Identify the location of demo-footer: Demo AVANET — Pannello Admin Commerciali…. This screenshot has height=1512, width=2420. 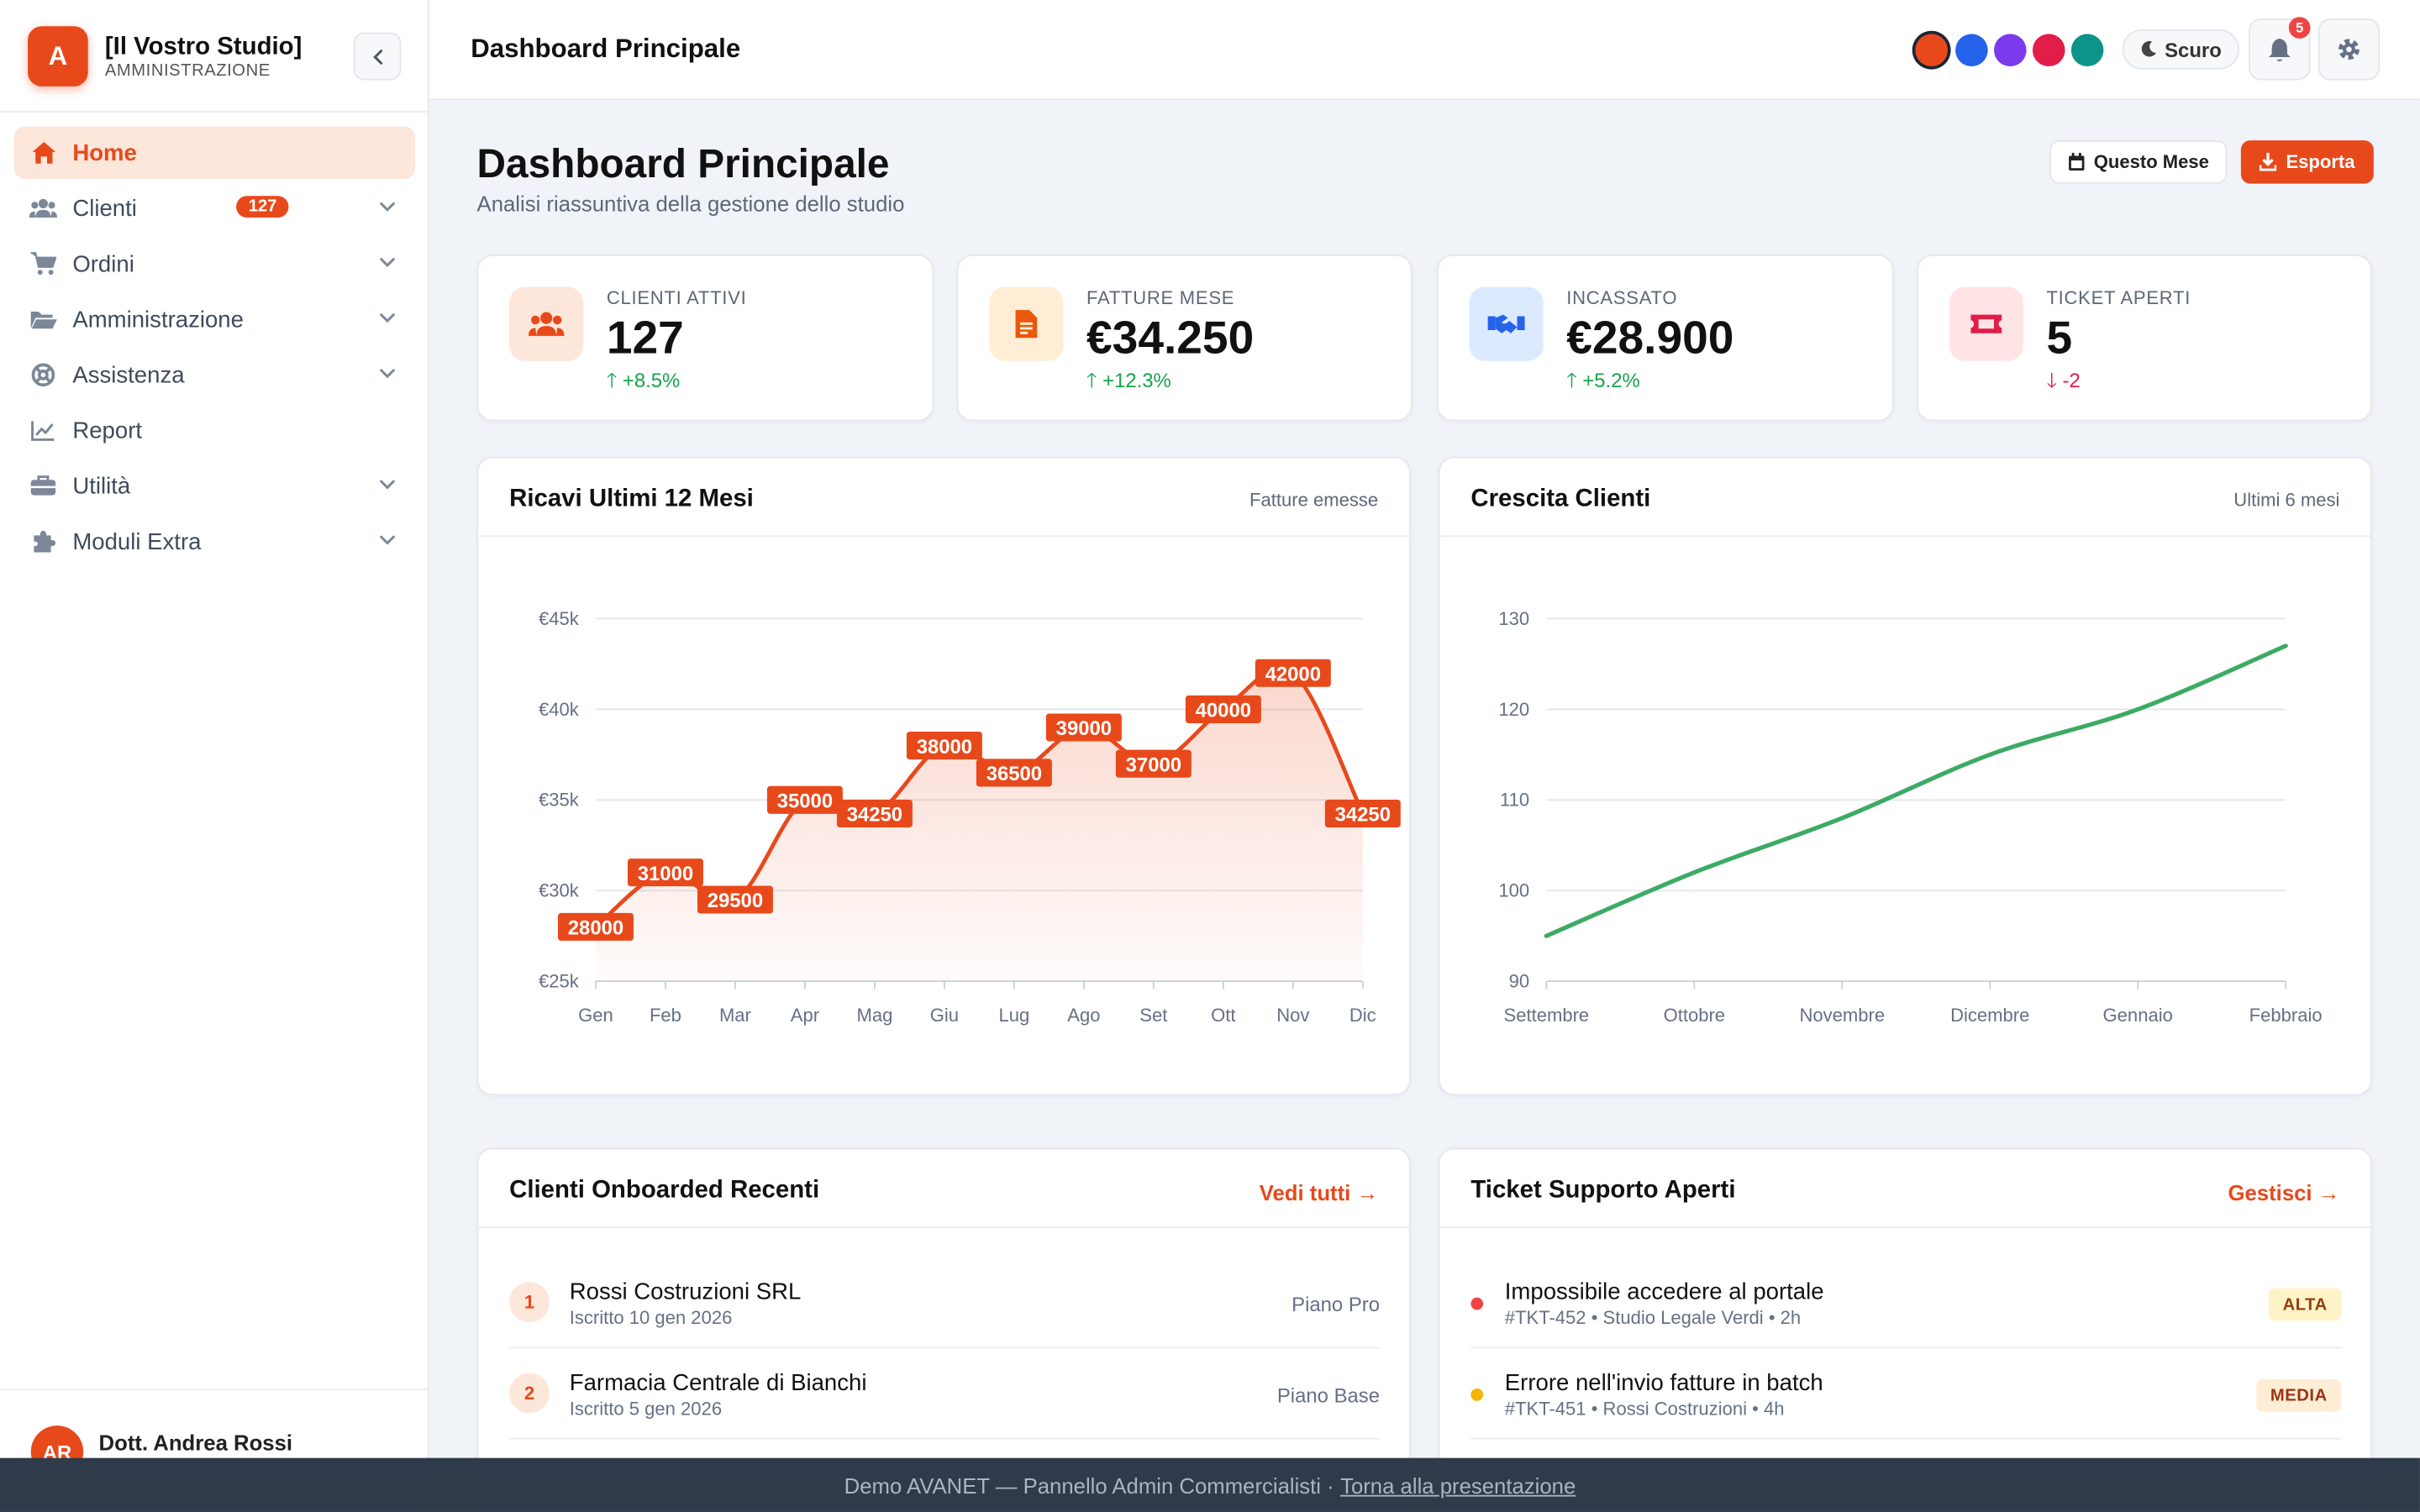
(1210, 1484).